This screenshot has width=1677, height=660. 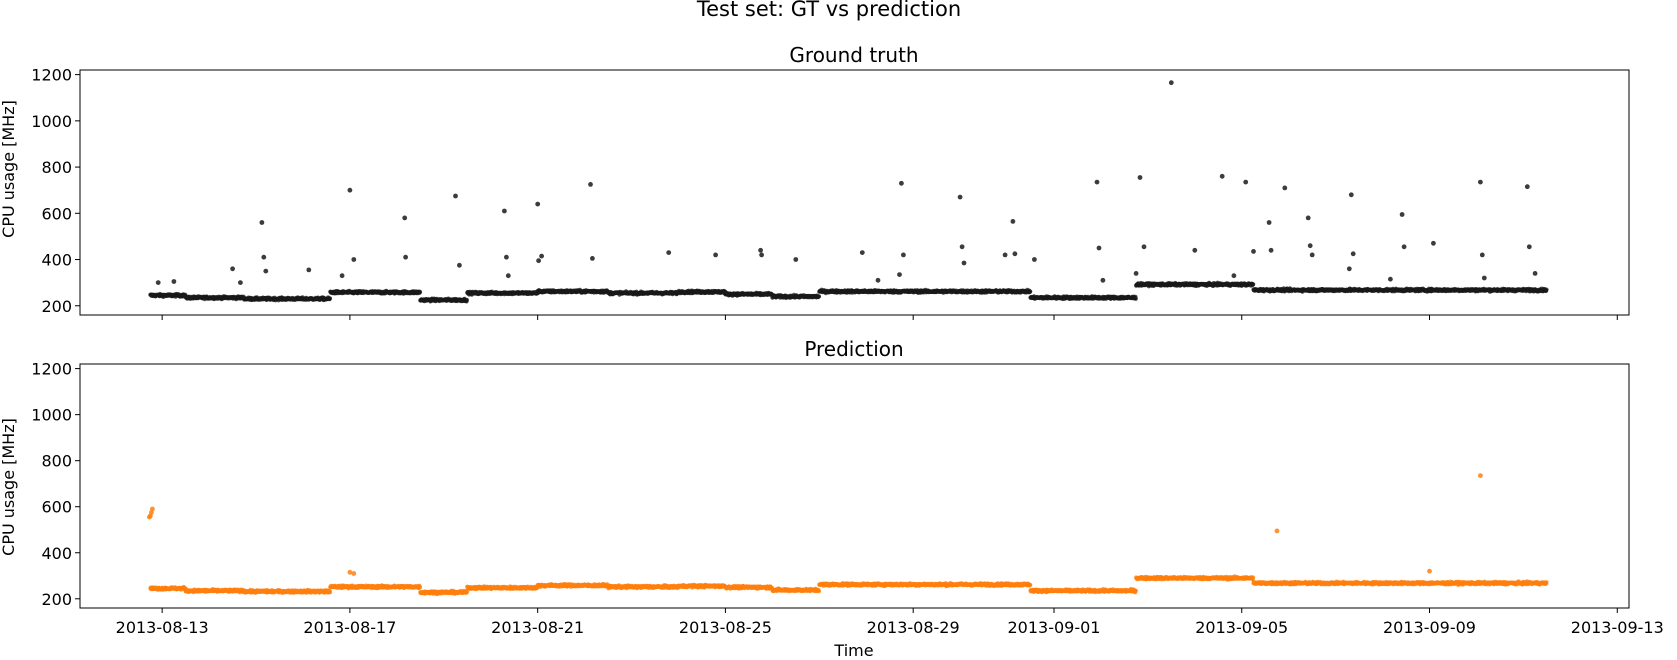 I want to click on y-tick-label: 200, so click(x=56, y=306).